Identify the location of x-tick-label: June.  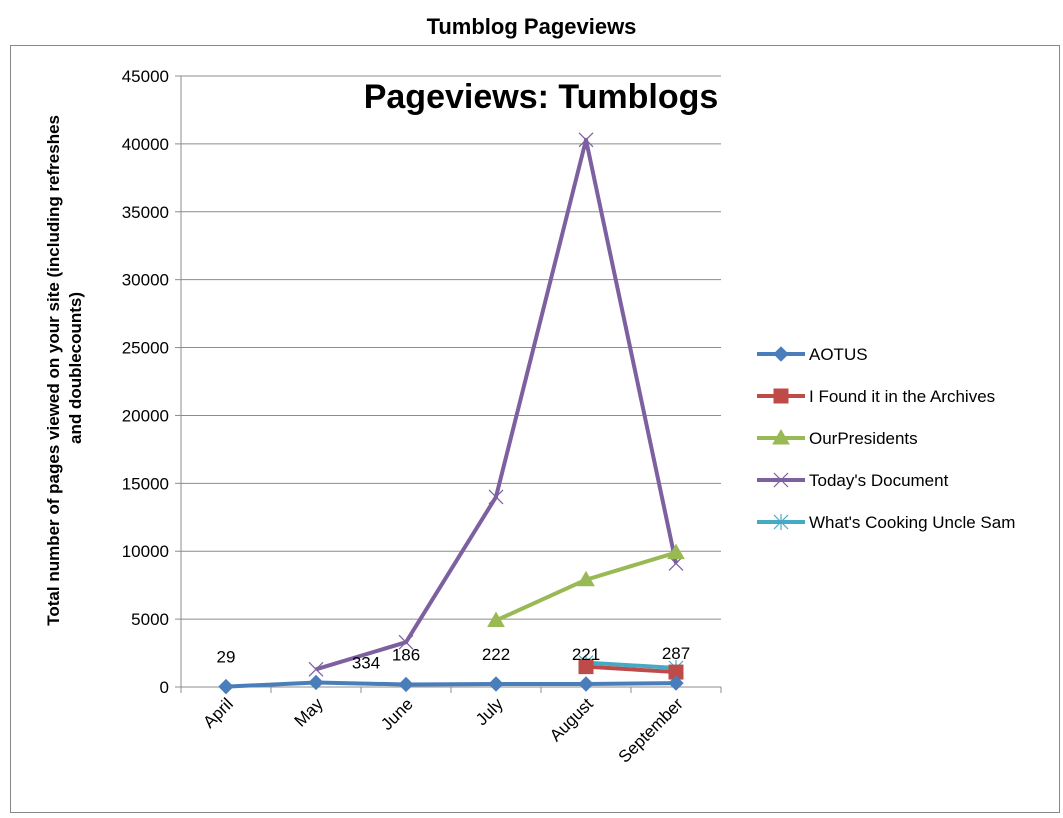
(397, 714).